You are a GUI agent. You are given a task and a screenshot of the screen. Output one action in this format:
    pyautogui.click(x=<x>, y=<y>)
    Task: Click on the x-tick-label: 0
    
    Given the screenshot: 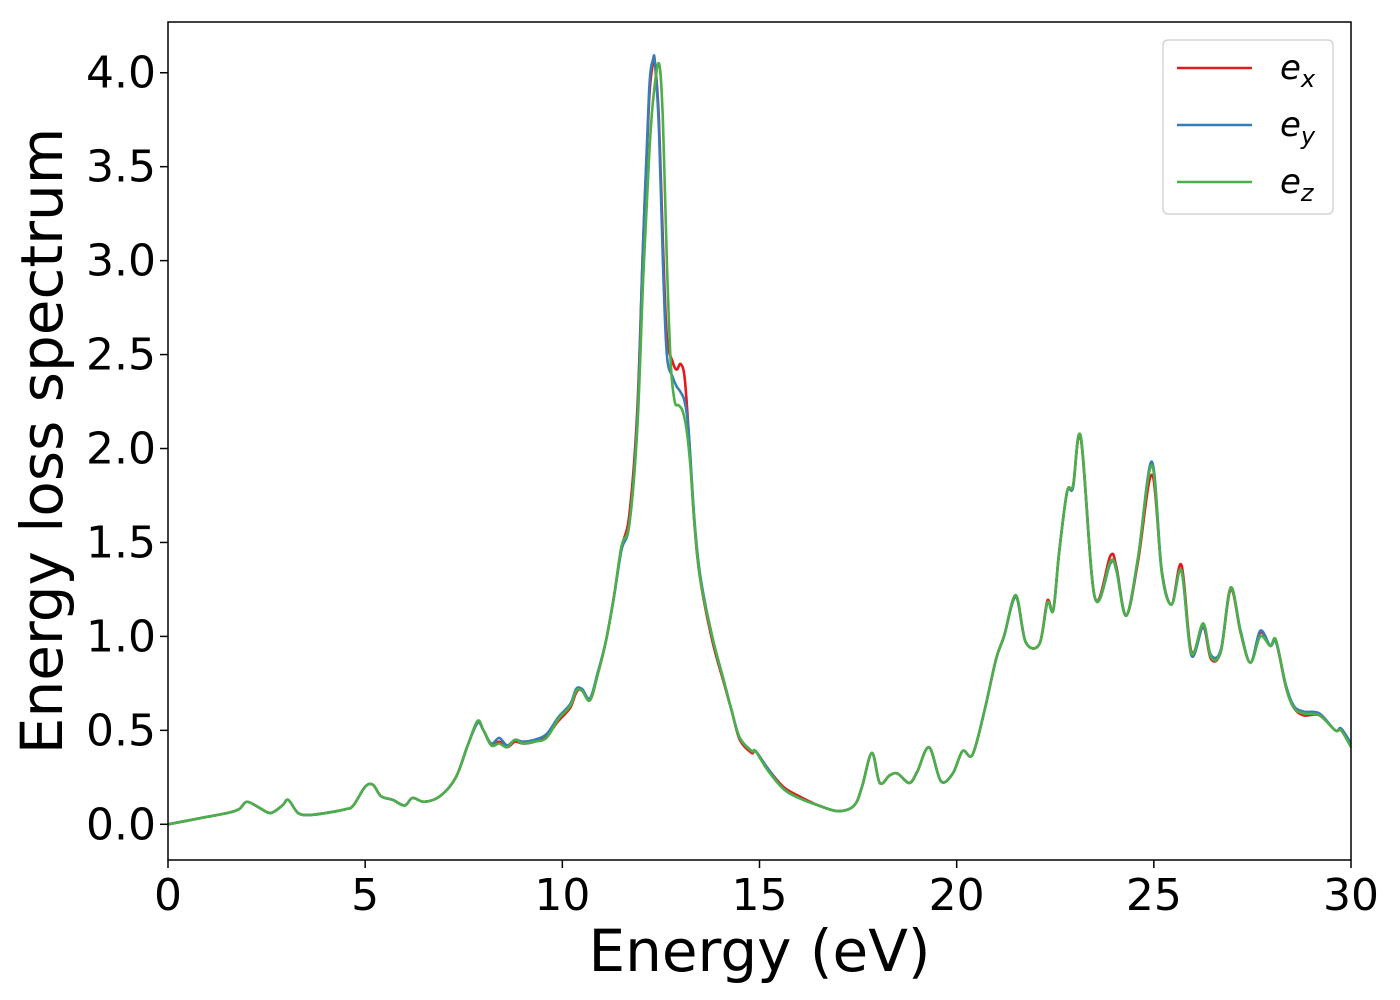 What is the action you would take?
    pyautogui.click(x=168, y=895)
    